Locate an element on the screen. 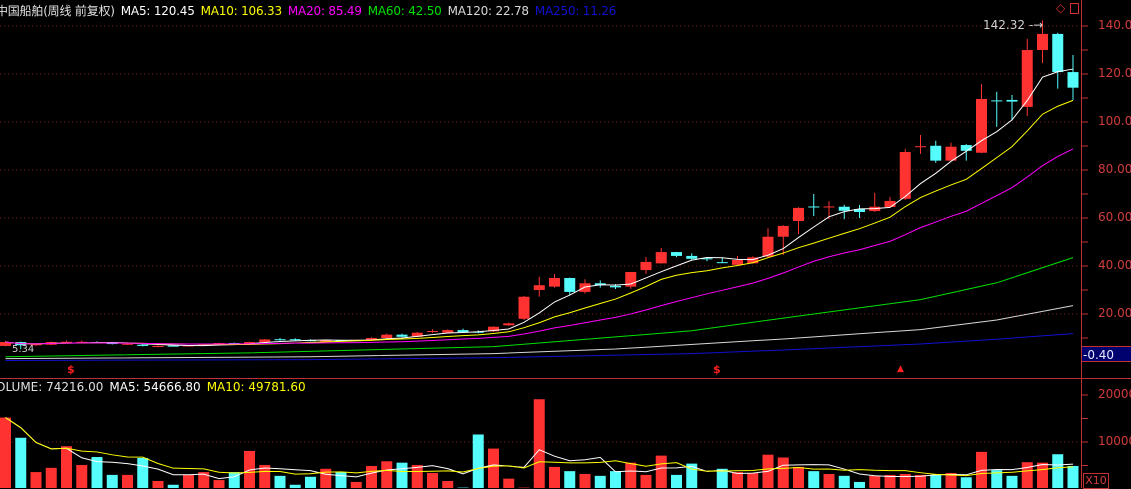 This screenshot has height=489, width=1131. stock-title: 中国船舶(周线 前复权) is located at coordinates (57, 11).